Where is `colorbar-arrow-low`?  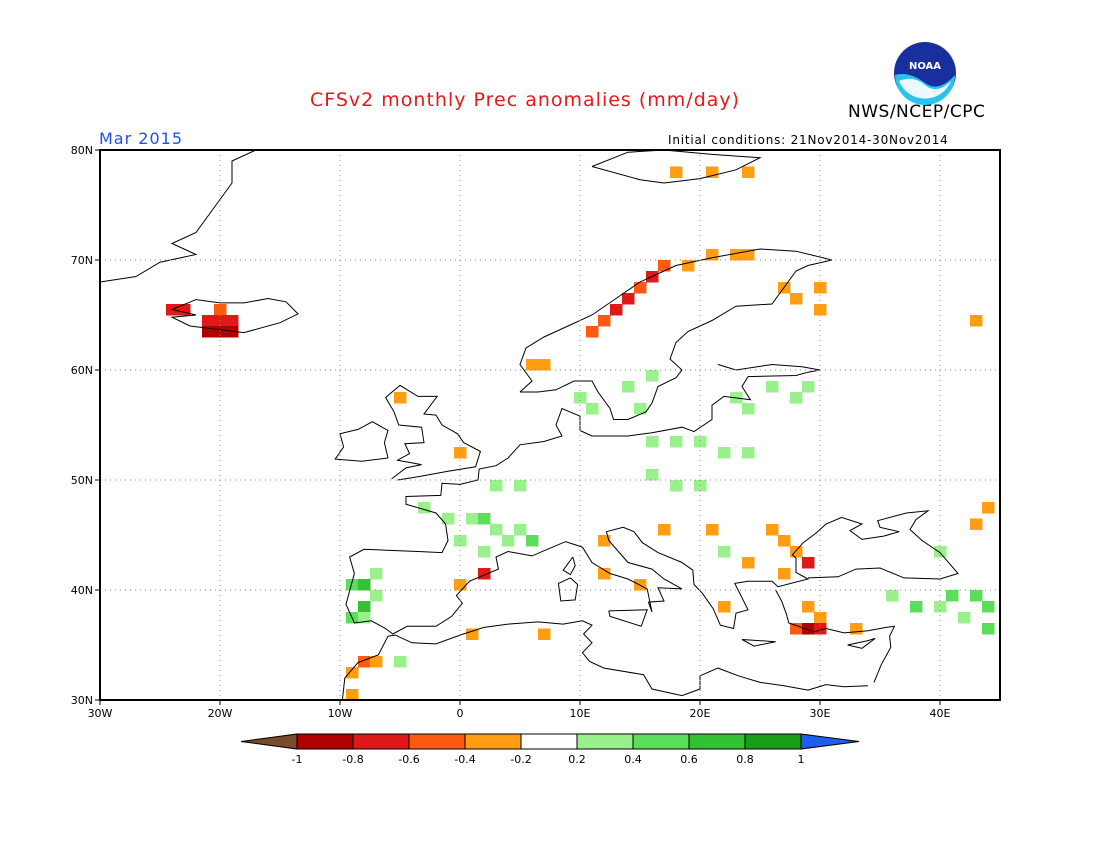
colorbar-arrow-low is located at coordinates (269, 741).